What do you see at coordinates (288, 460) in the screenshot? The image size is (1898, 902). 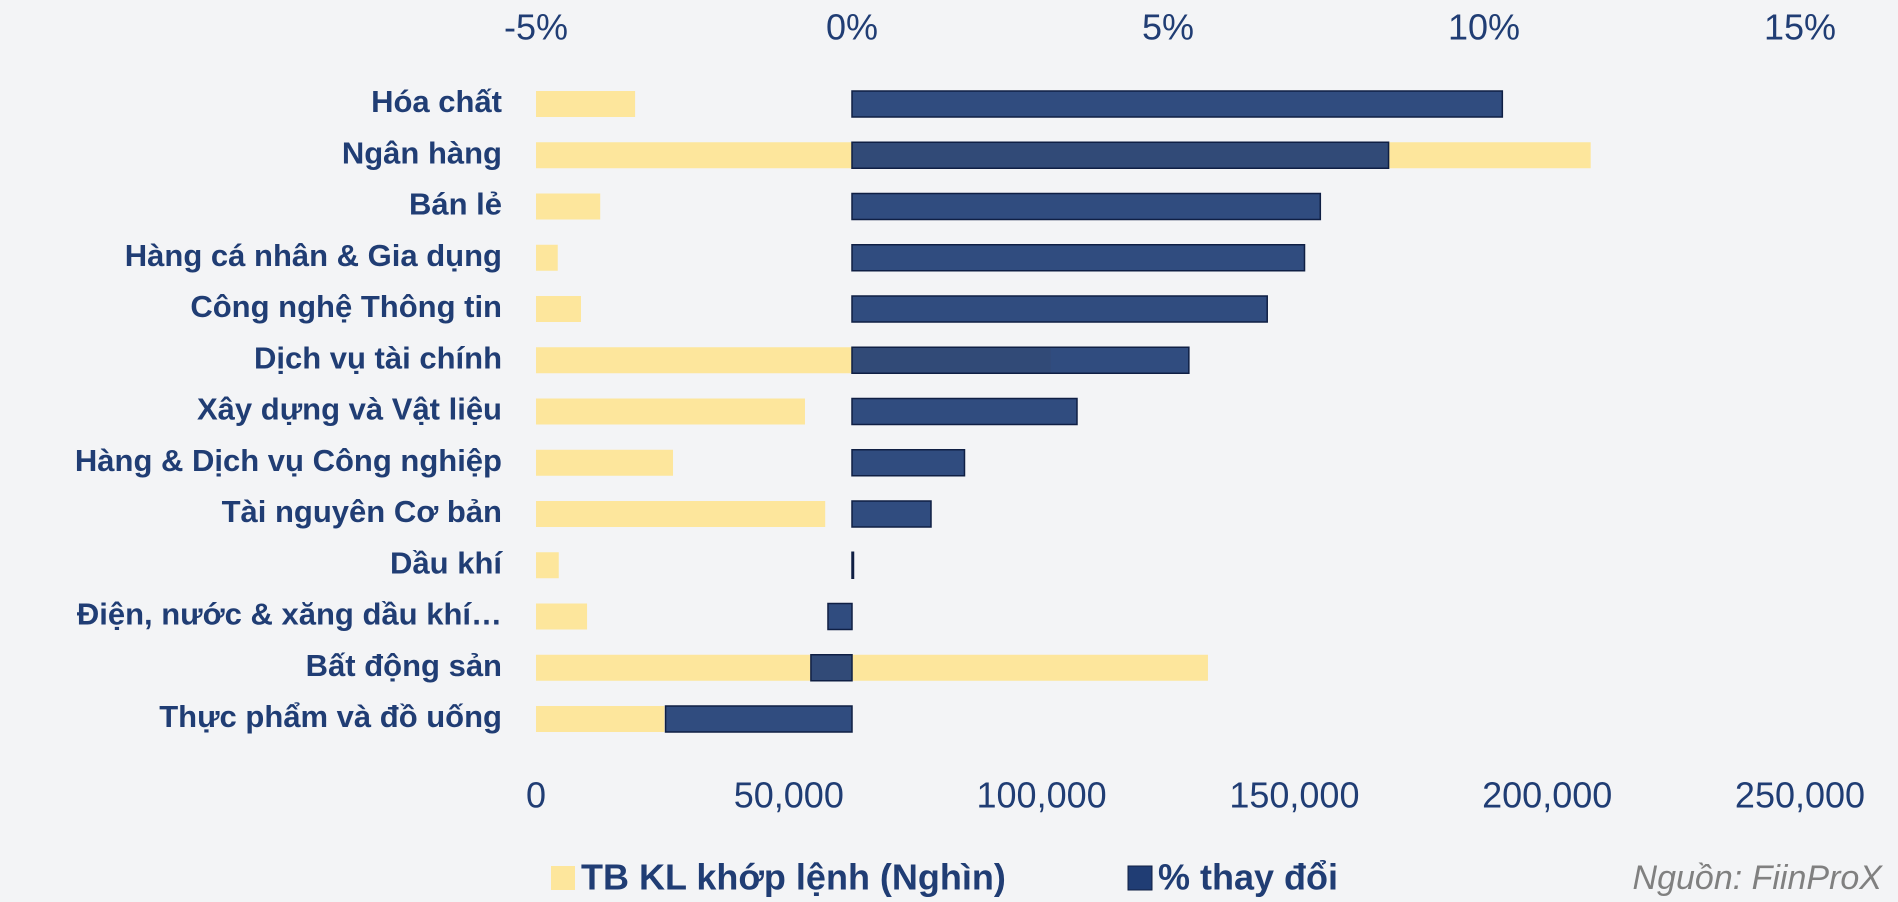 I see `category-label: Hàng & Dịch vụ Công nghiệp` at bounding box center [288, 460].